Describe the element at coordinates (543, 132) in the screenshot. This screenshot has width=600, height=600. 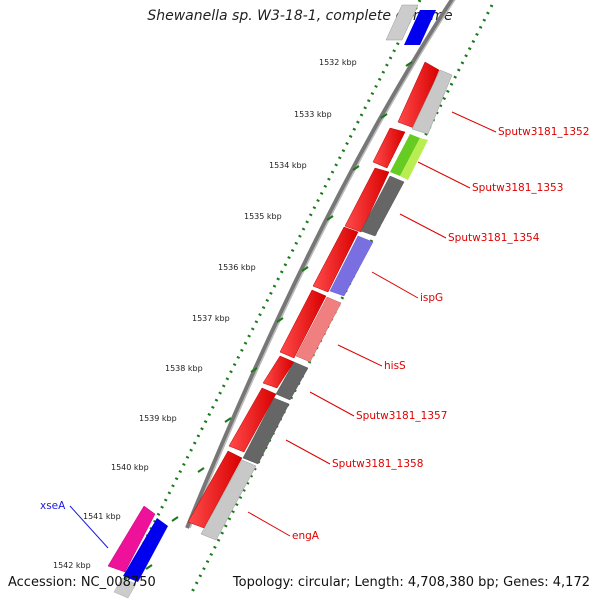
I see `gene-label: Sputw3181_1352` at that location.